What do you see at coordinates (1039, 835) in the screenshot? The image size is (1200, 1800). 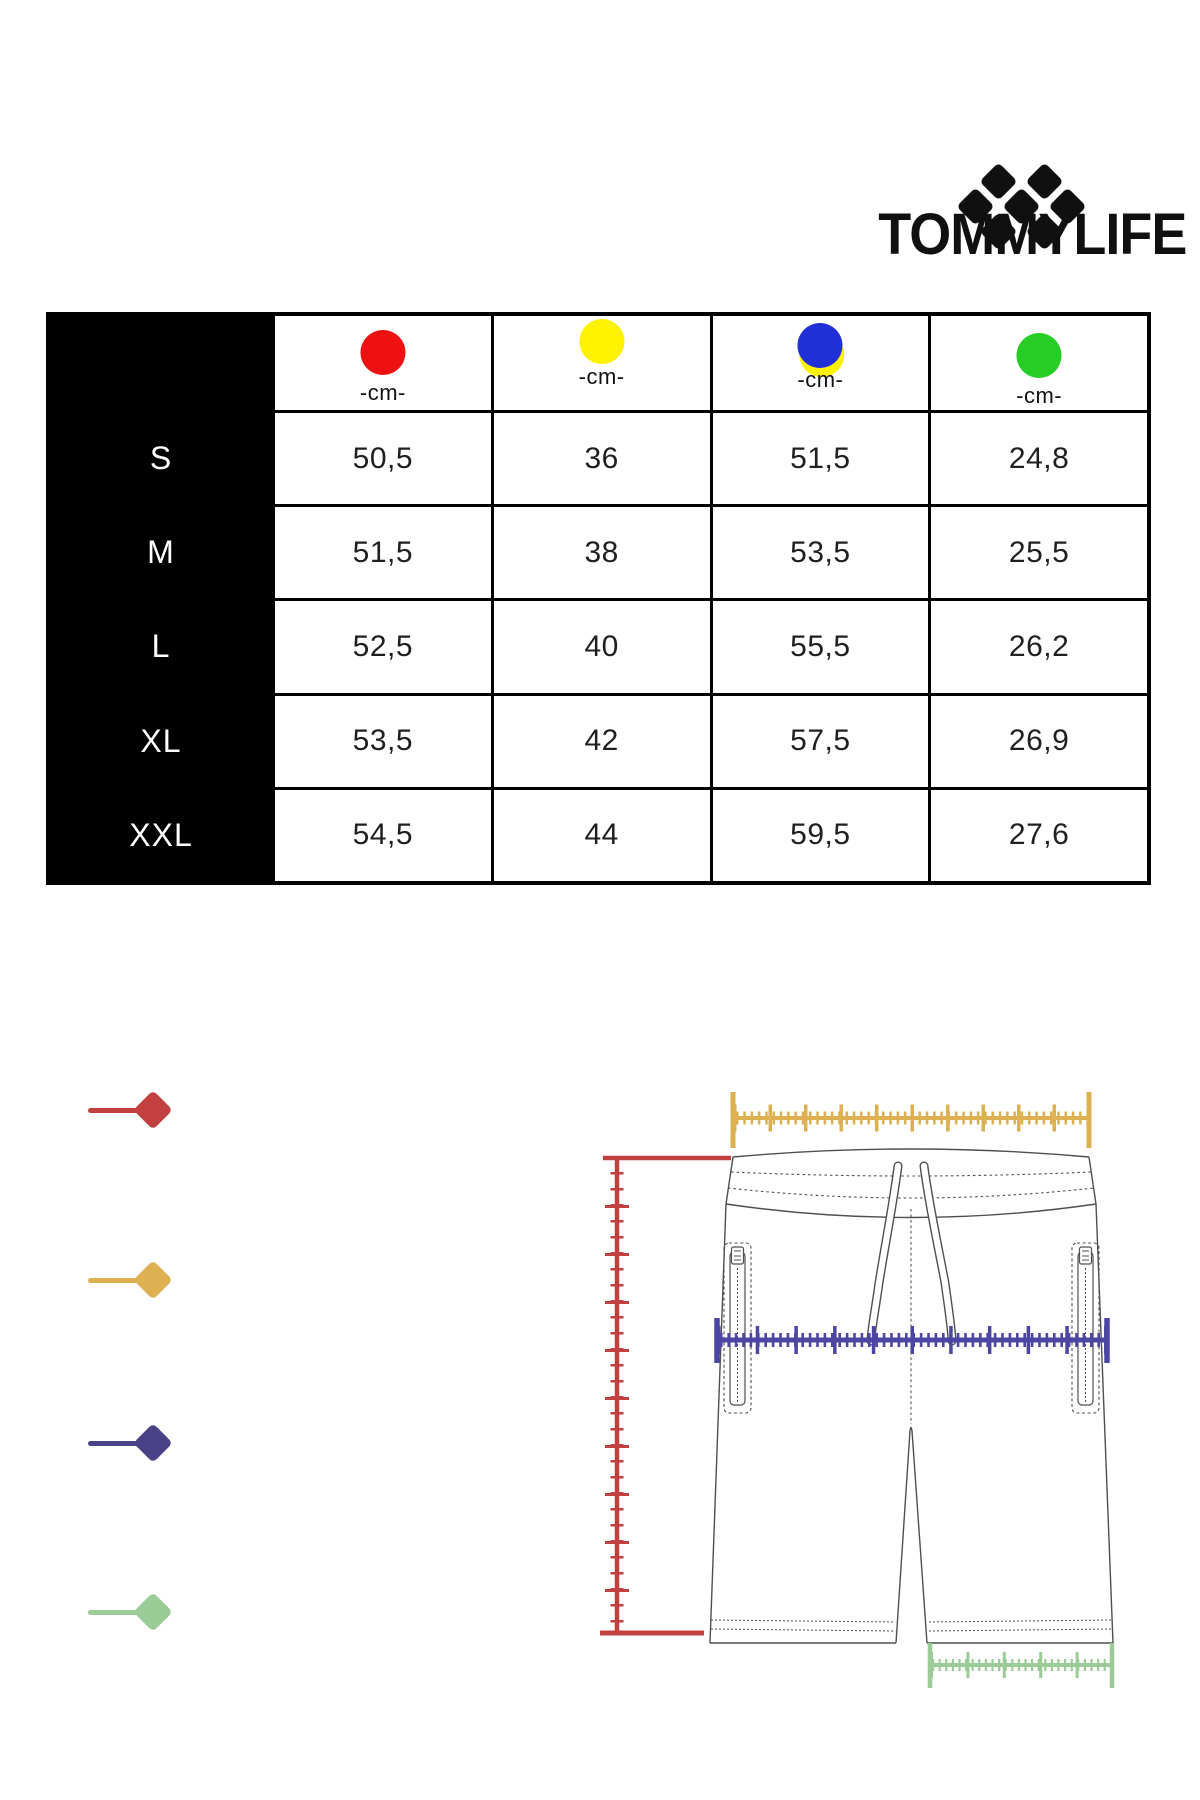 I see `table-cell: 27,6` at bounding box center [1039, 835].